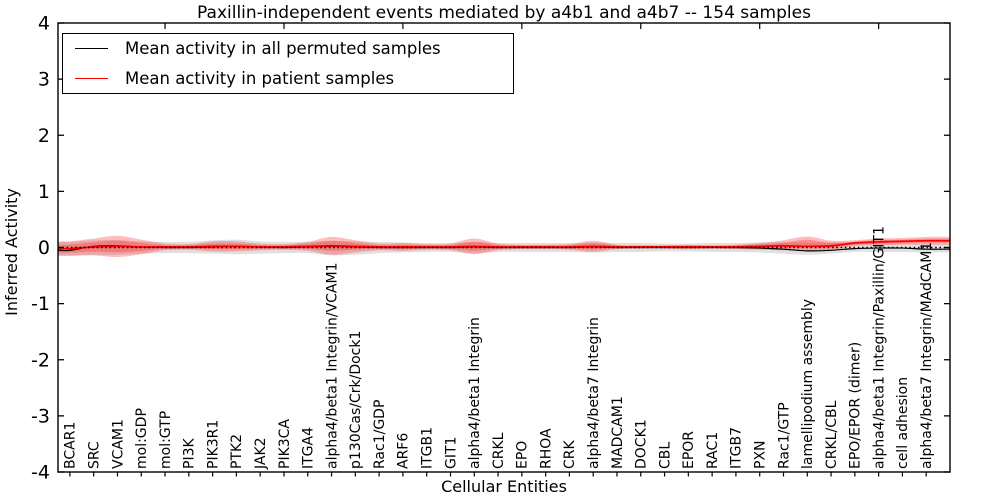 The width and height of the screenshot is (1000, 500). I want to click on x-tick-label: EPO, so click(523, 455).